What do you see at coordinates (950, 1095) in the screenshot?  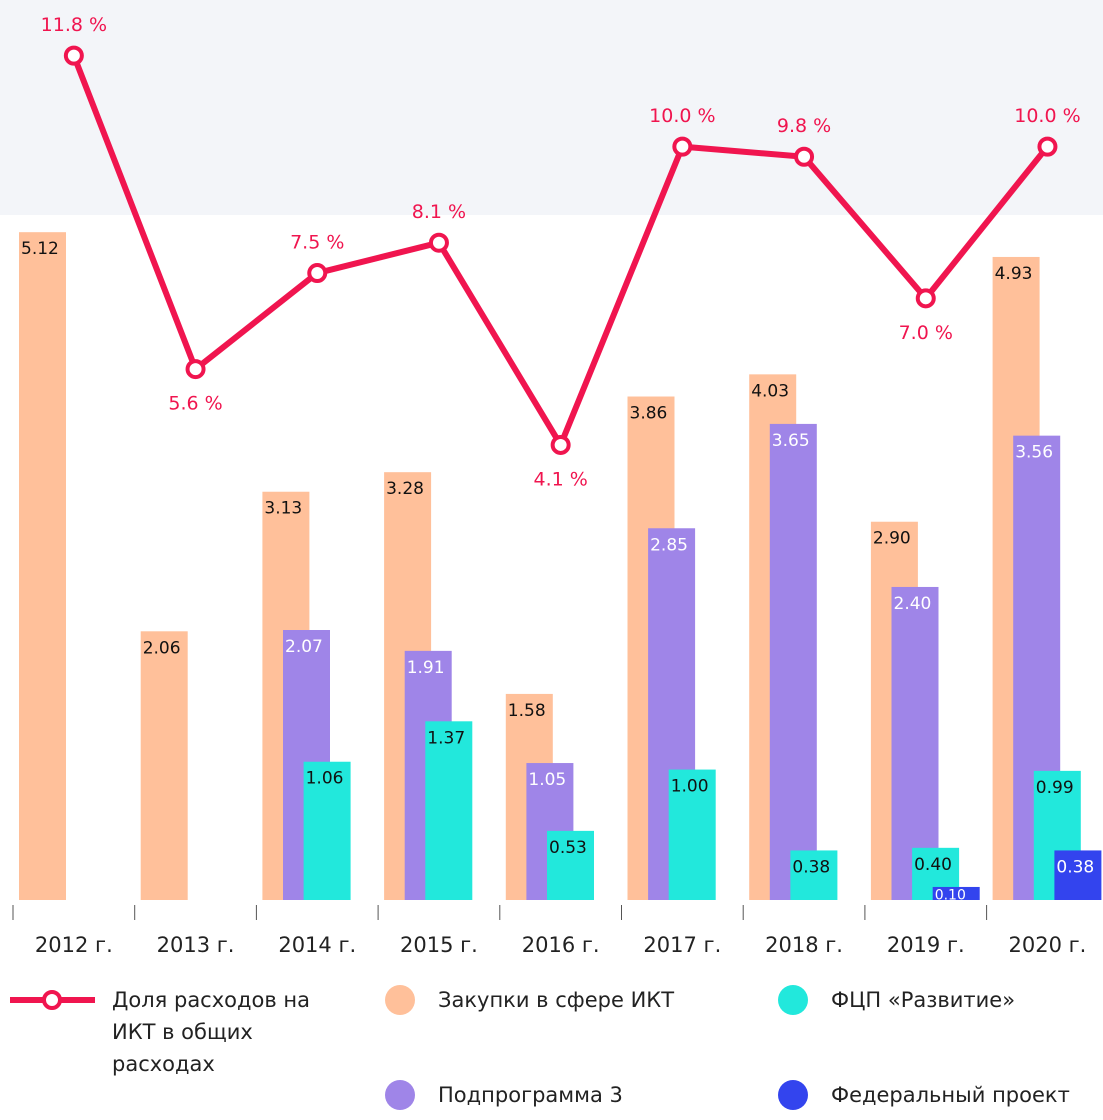 I see `legend-label: Федеральный проект` at bounding box center [950, 1095].